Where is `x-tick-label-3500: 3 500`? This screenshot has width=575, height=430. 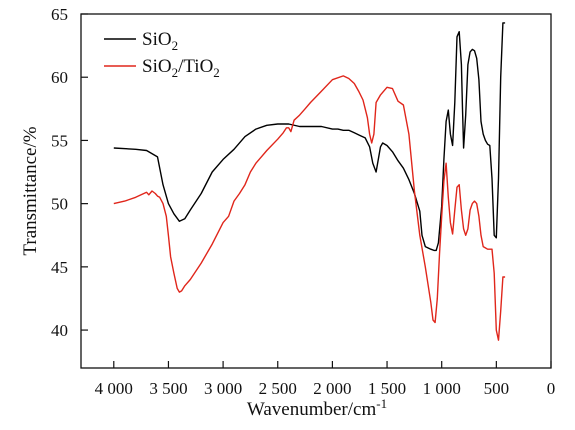 x-tick-label-3500: 3 500 is located at coordinates (168, 388).